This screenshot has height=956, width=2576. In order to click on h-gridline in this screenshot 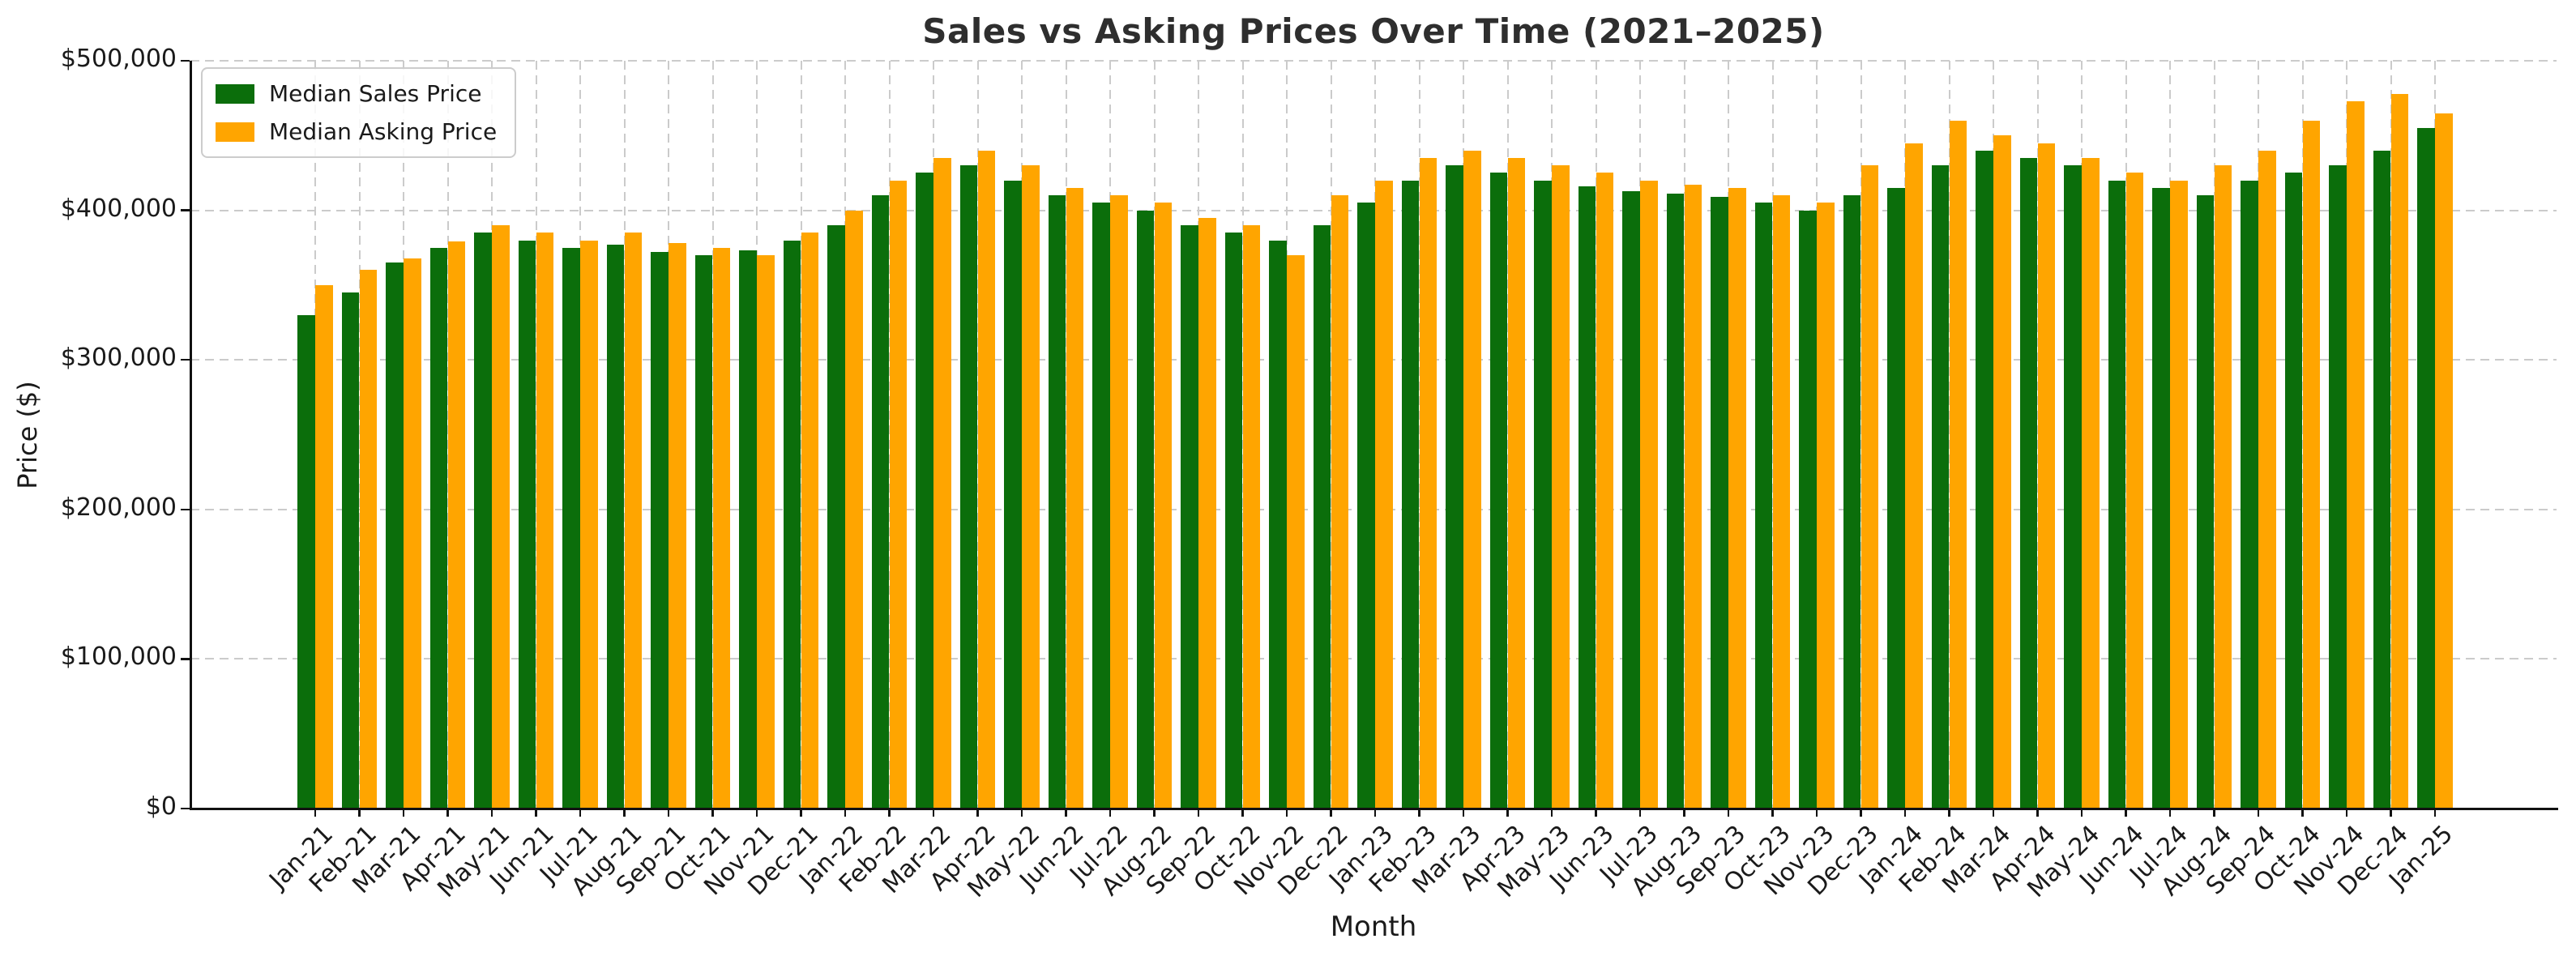, I will do `click(1373, 61)`.